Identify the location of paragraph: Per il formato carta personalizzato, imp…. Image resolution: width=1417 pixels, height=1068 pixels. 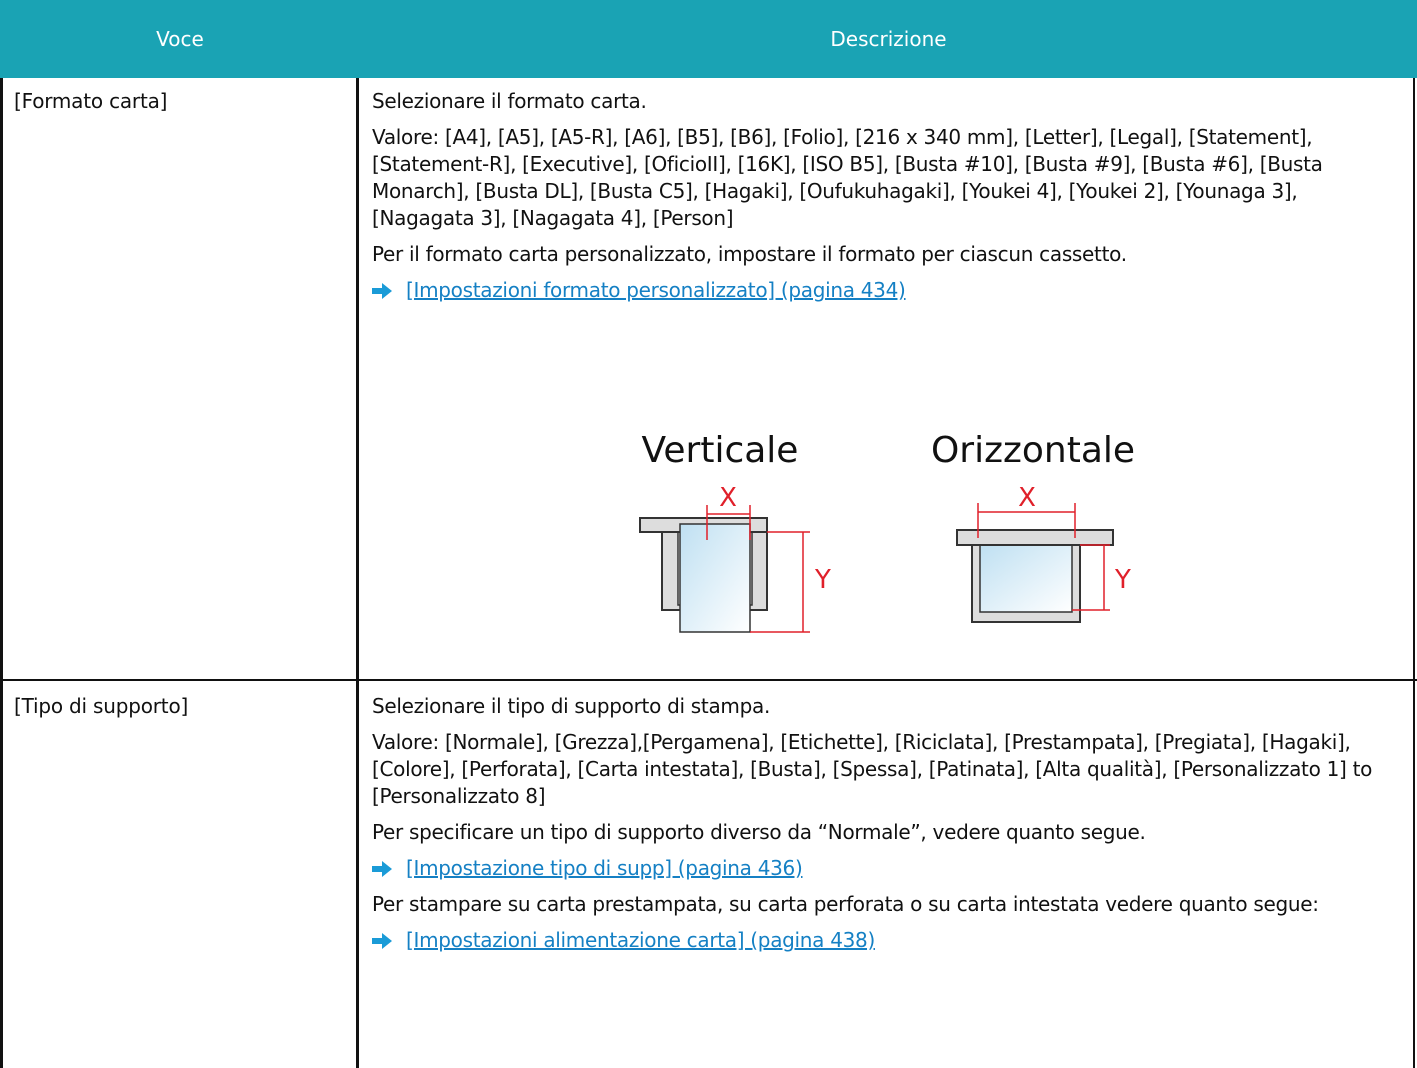
(749, 254).